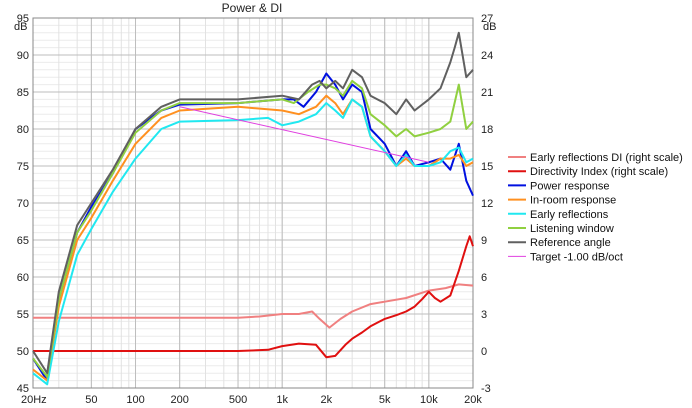 The image size is (692, 408). Describe the element at coordinates (23, 241) in the screenshot. I see `left-tick-label: 65` at that location.